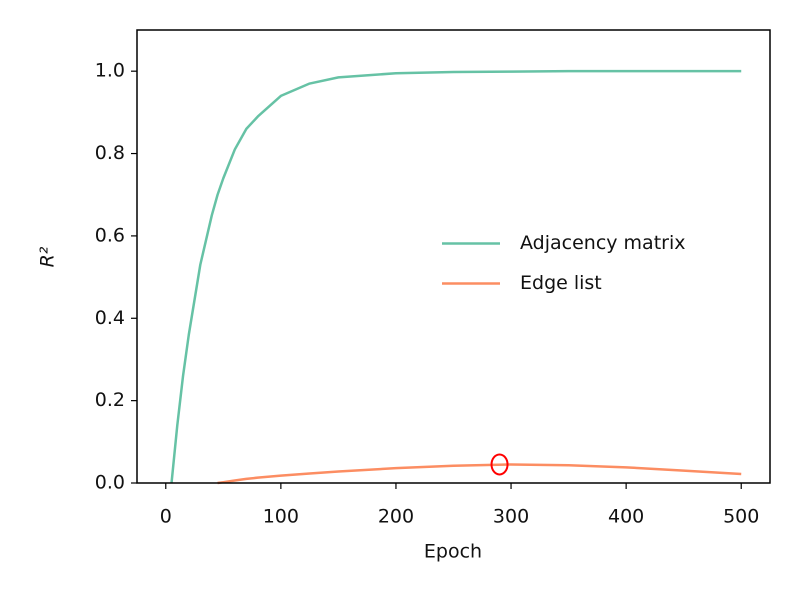 The height and width of the screenshot is (600, 800). I want to click on x-tick-label: 100, so click(281, 517).